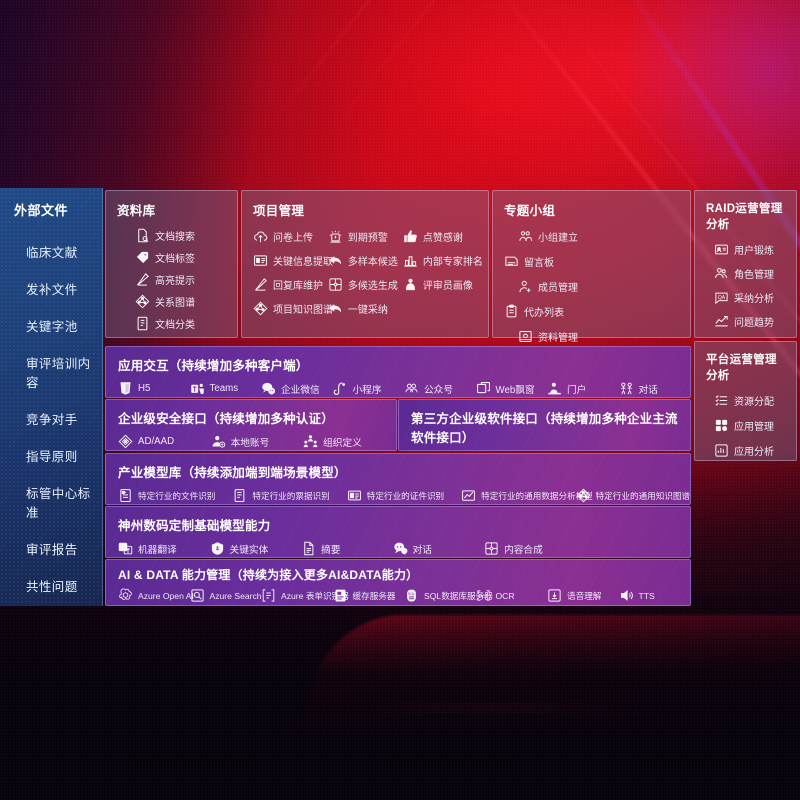  What do you see at coordinates (555, 286) in the screenshot?
I see `item-member-manage: 成员管理` at bounding box center [555, 286].